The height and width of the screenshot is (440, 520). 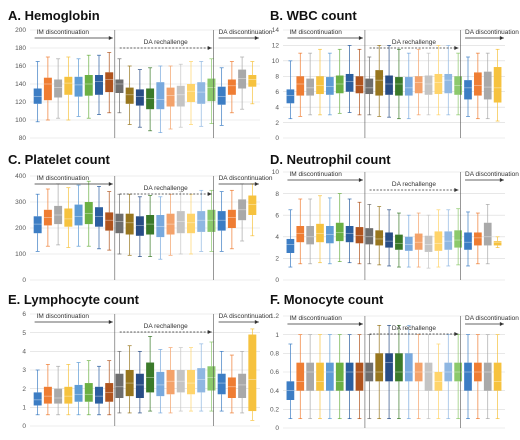 What do you see at coordinates (276, 30) in the screenshot?
I see `y-tick-label: 14` at bounding box center [276, 30].